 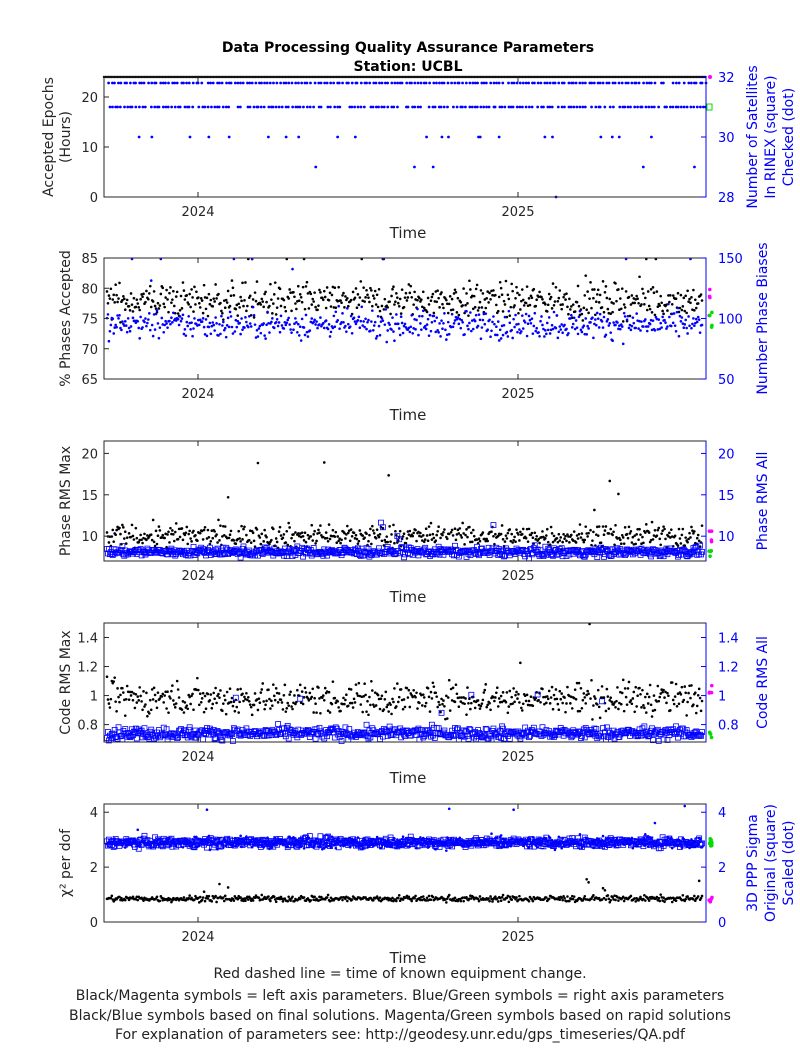 What do you see at coordinates (89, 537) in the screenshot?
I see `y-left-tick-label: 10` at bounding box center [89, 537].